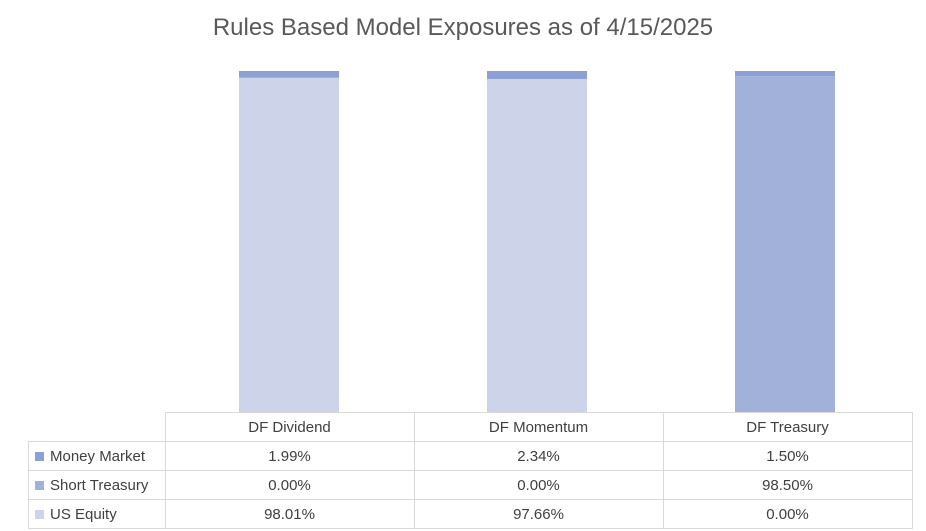 The width and height of the screenshot is (926, 531). I want to click on series-name: US Equity, so click(83, 514).